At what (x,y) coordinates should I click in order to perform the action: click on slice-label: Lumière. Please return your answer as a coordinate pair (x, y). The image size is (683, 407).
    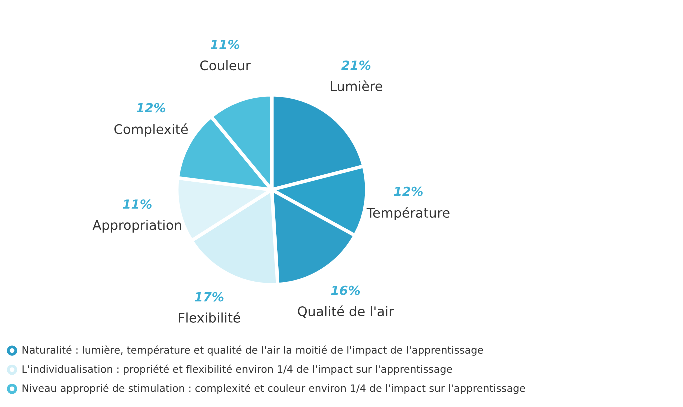
    Looking at the image, I should click on (356, 86).